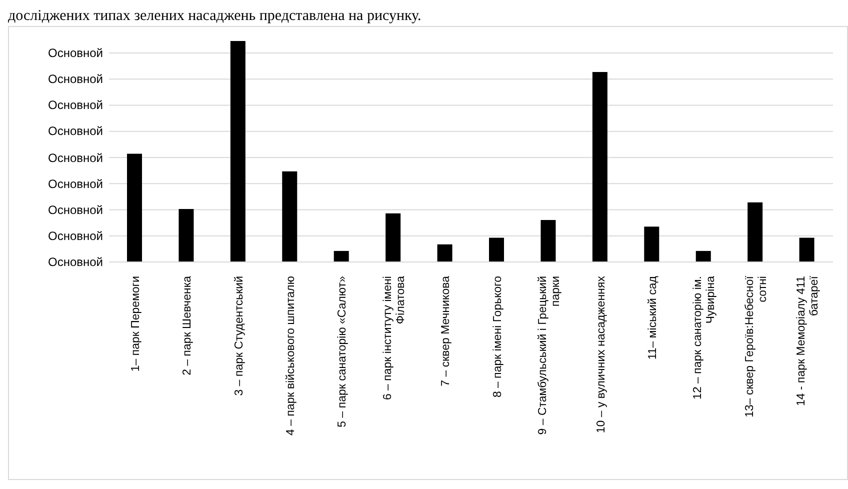  What do you see at coordinates (342, 352) in the screenshot?
I see `x-tick-label: 5 – парк санаторію «Салют»` at bounding box center [342, 352].